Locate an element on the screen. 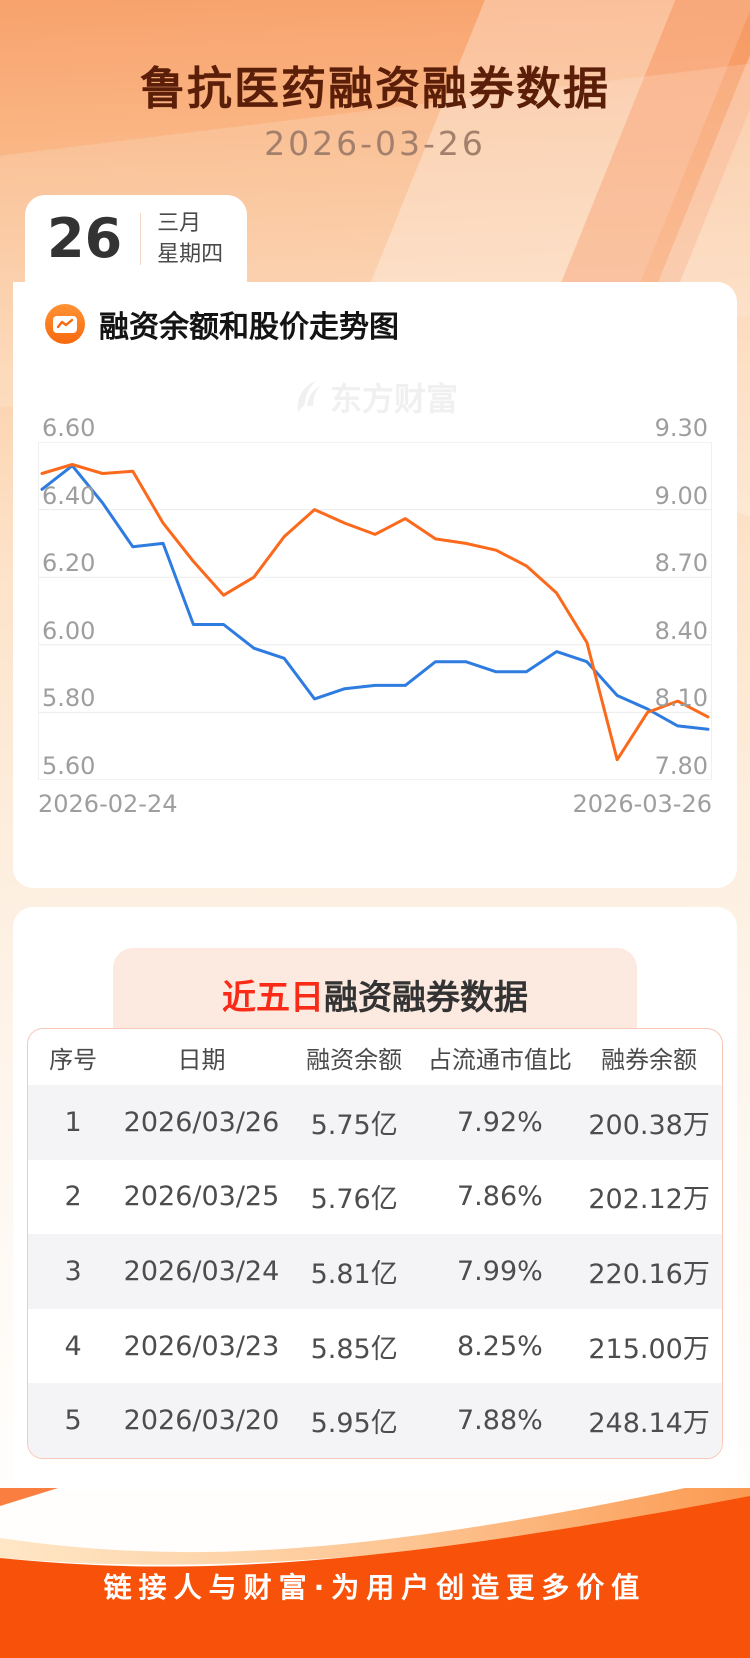 The image size is (750, 1658). table-cell: 5 is located at coordinates (73, 1421).